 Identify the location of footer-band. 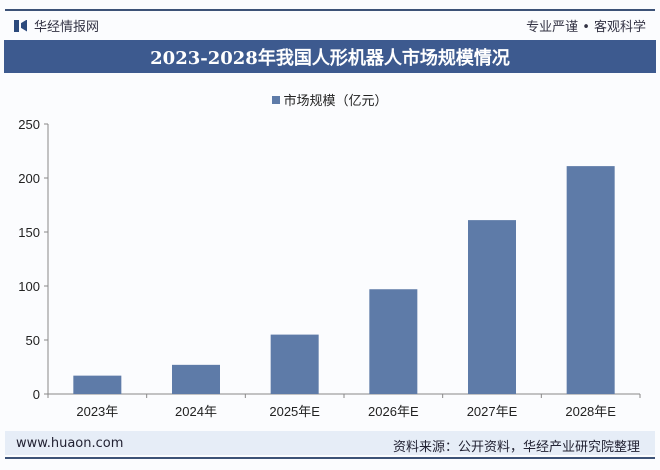
(330, 443).